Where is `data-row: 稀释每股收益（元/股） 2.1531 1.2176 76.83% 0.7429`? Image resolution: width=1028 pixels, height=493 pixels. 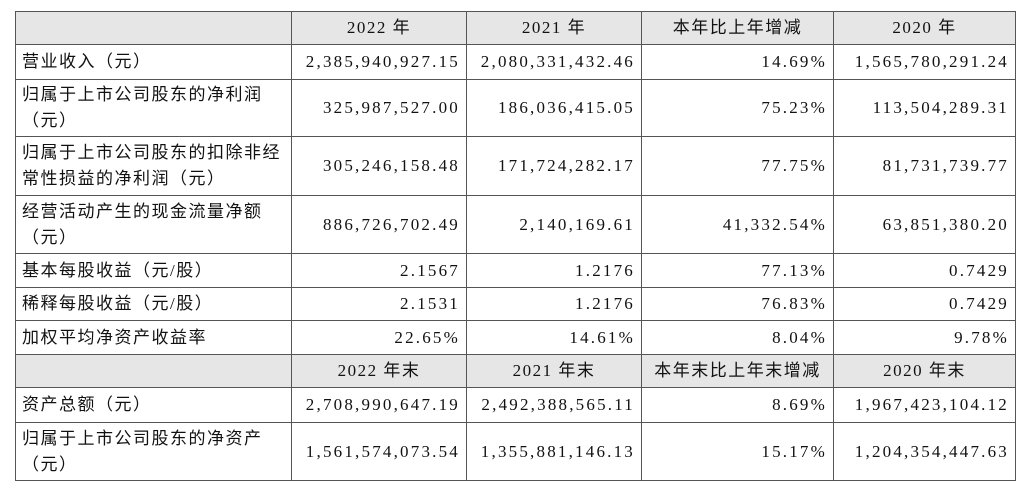
data-row: 稀释每股收益（元/股） 2.1531 1.2176 76.83% 0.7429 is located at coordinates (515, 304).